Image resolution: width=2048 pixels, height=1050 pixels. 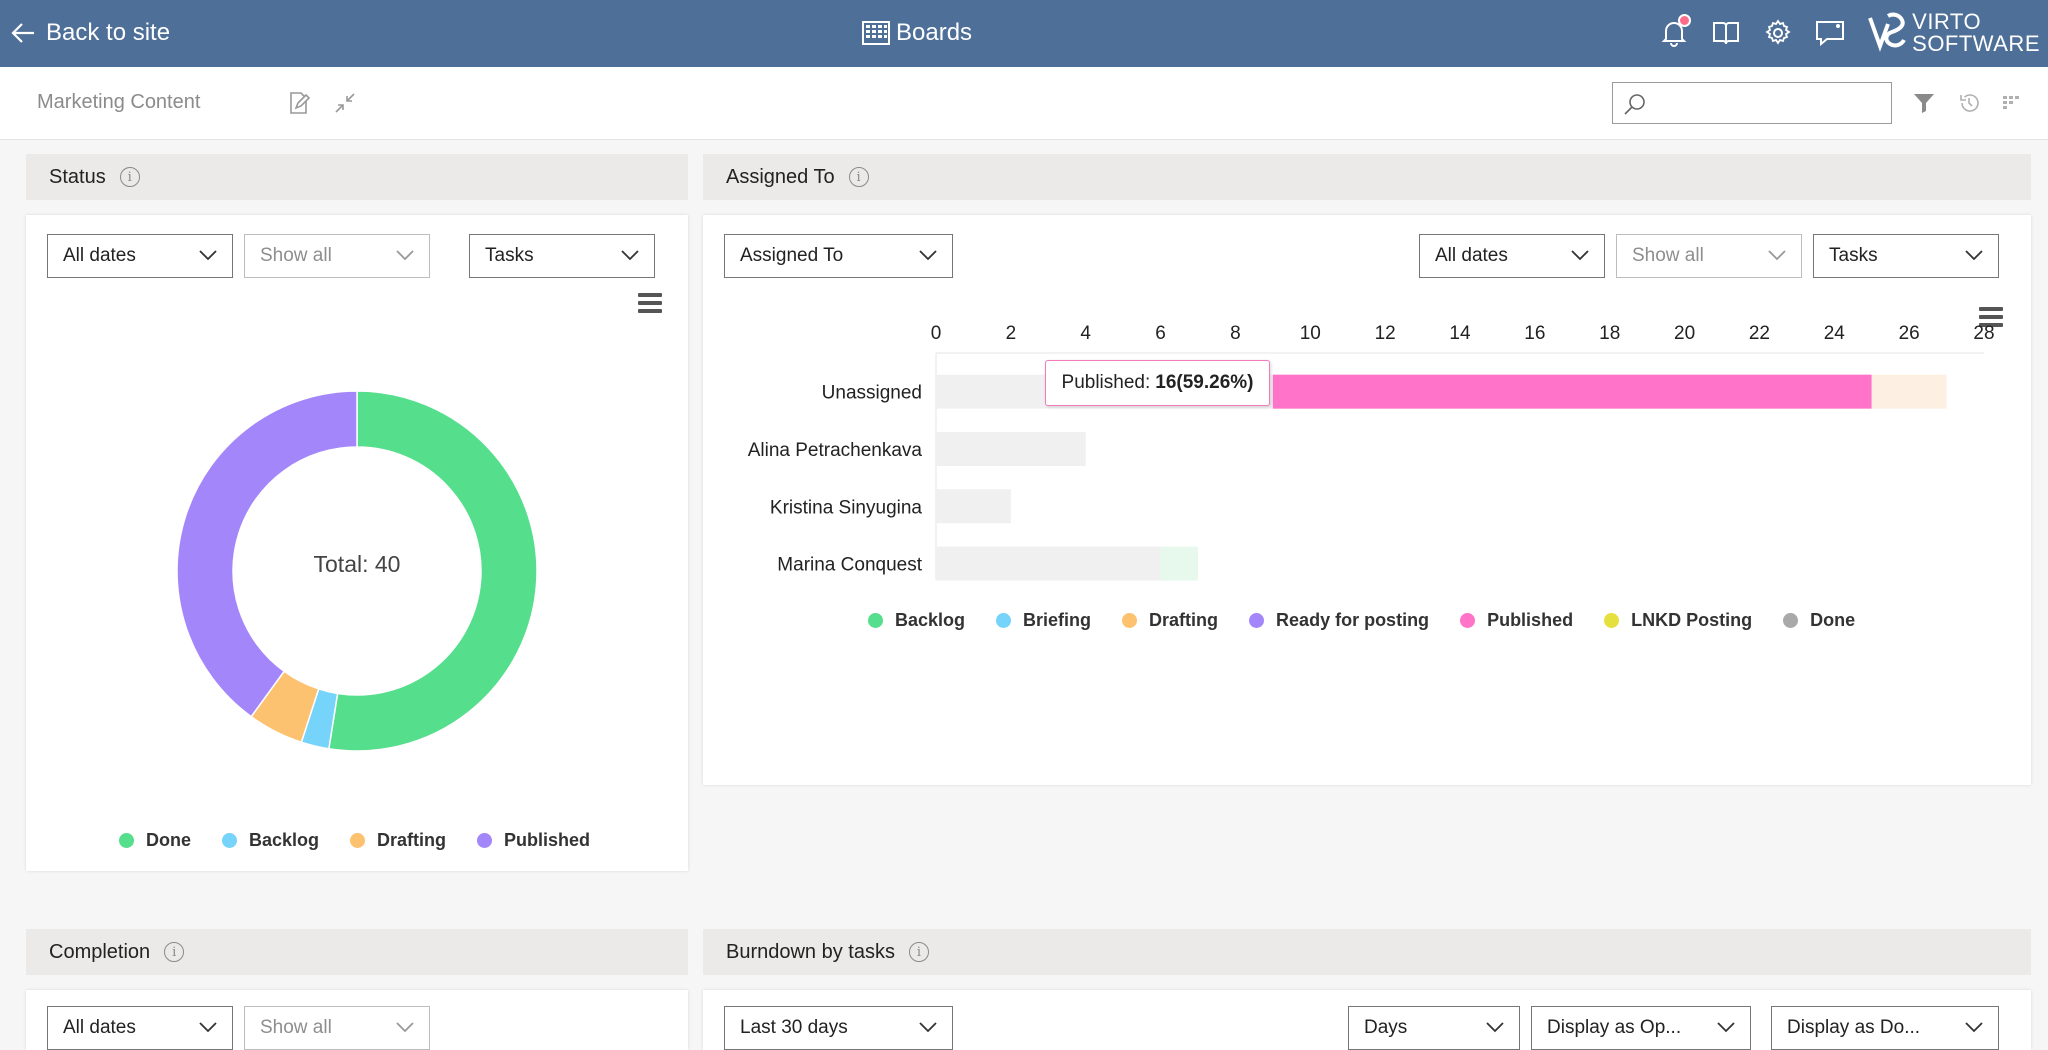 I want to click on donut-slice-published, so click(x=267, y=554).